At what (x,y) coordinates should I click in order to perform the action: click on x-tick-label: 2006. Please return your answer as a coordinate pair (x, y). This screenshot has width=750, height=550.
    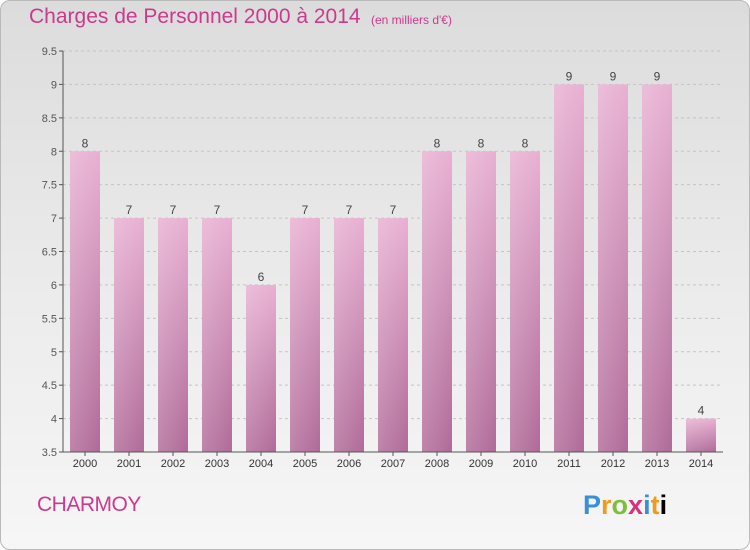
    Looking at the image, I should click on (349, 464).